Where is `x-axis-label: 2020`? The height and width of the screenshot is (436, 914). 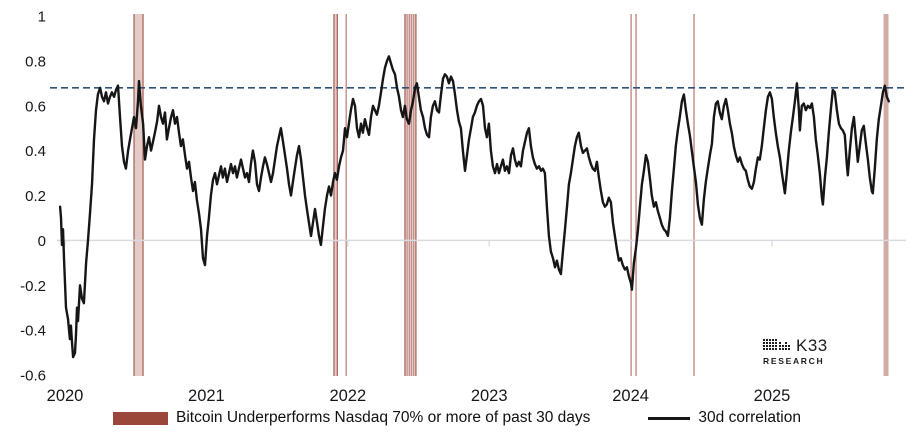 x-axis-label: 2020 is located at coordinates (65, 396).